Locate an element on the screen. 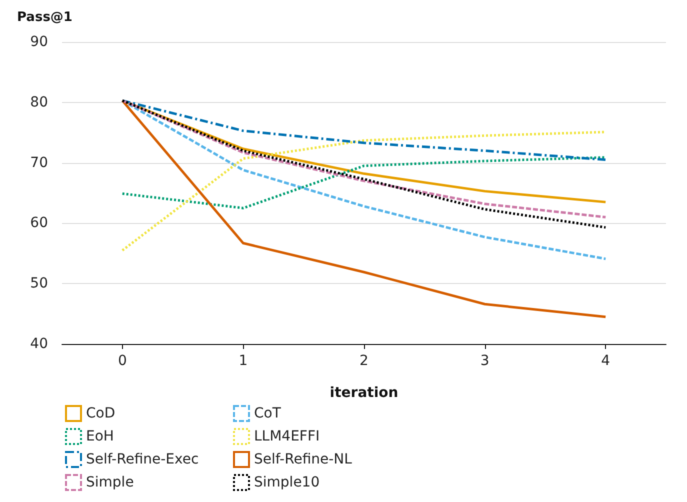  y-tick-label: 90 is located at coordinates (39, 42).